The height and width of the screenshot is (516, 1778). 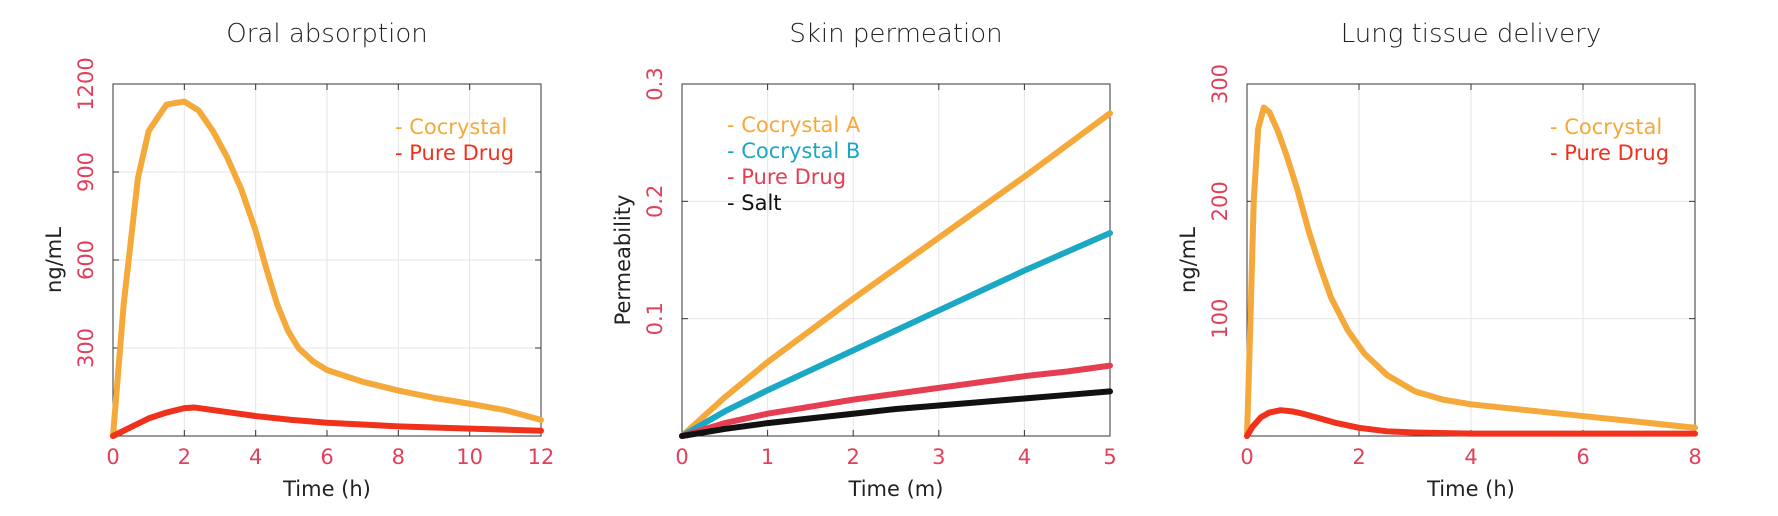 I want to click on chart-title: Lung tissue delivery, so click(x=1471, y=34).